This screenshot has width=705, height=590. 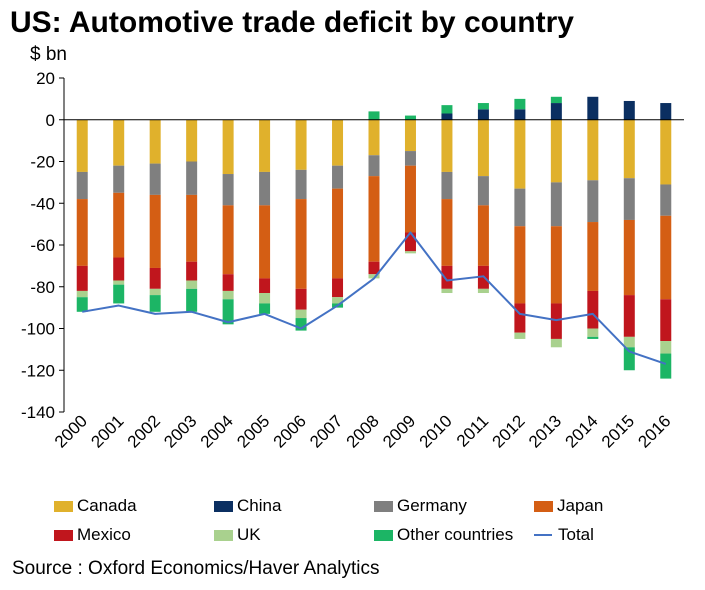 What do you see at coordinates (629, 149) in the screenshot?
I see `bar-canada-2015` at bounding box center [629, 149].